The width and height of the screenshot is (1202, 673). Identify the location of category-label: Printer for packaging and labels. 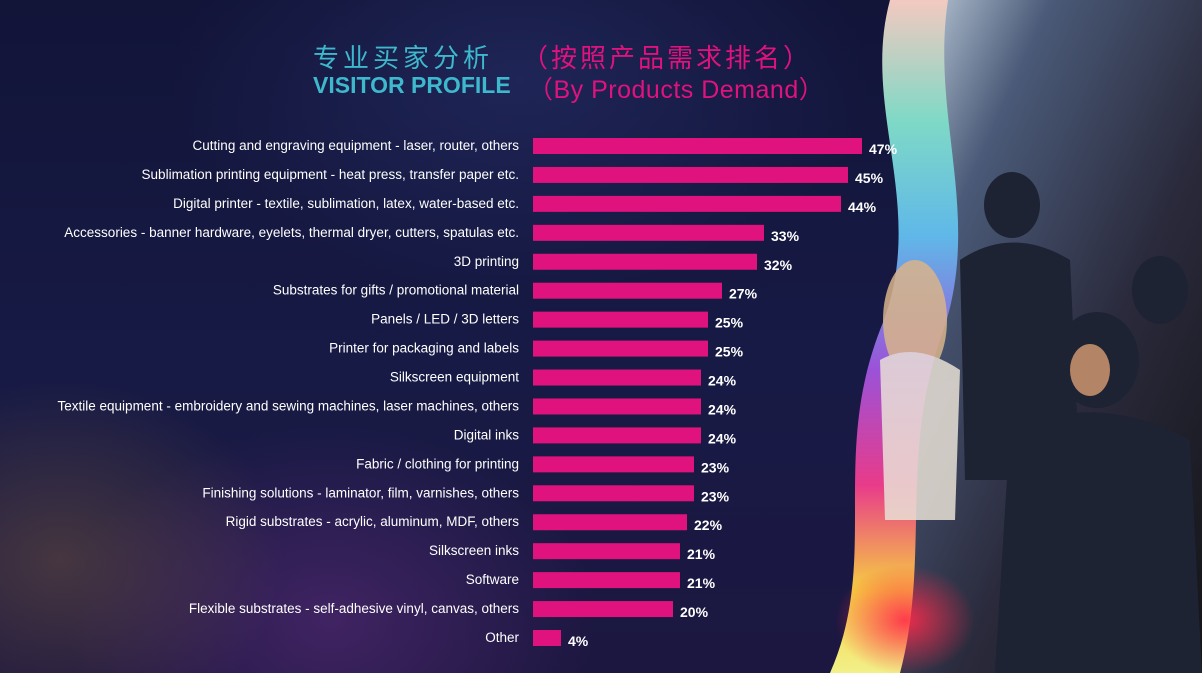
(424, 348).